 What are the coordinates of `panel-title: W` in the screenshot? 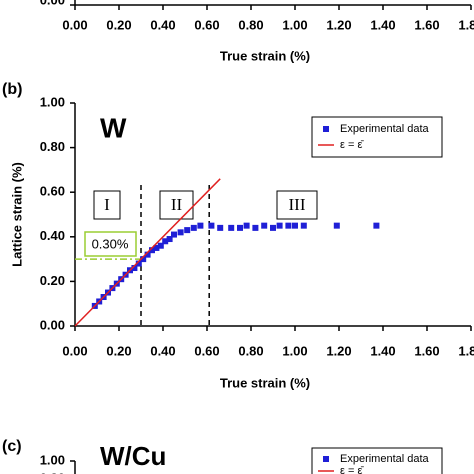 It's located at (113, 127).